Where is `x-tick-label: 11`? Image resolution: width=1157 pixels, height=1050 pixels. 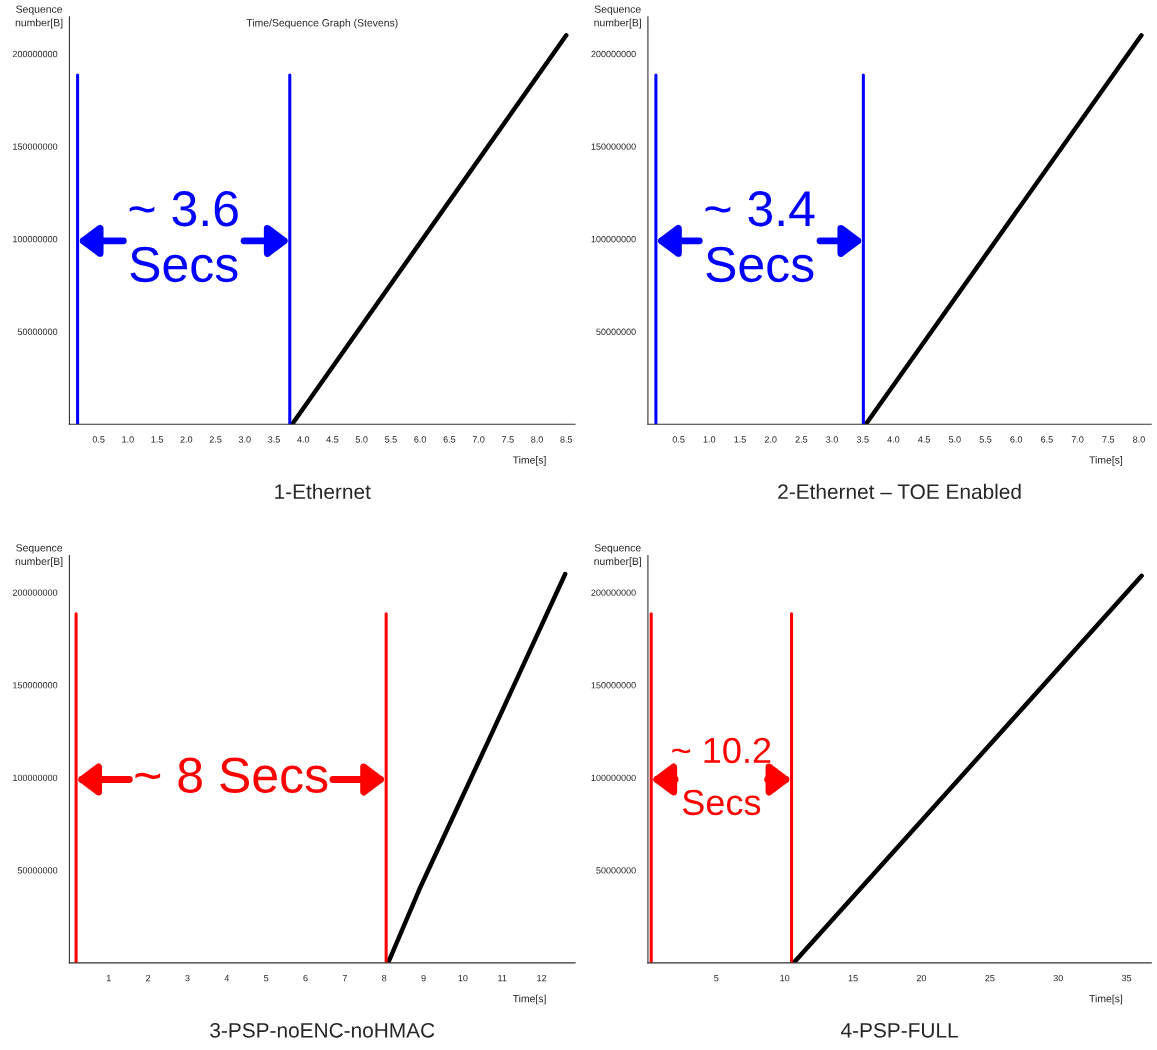 x-tick-label: 11 is located at coordinates (502, 978).